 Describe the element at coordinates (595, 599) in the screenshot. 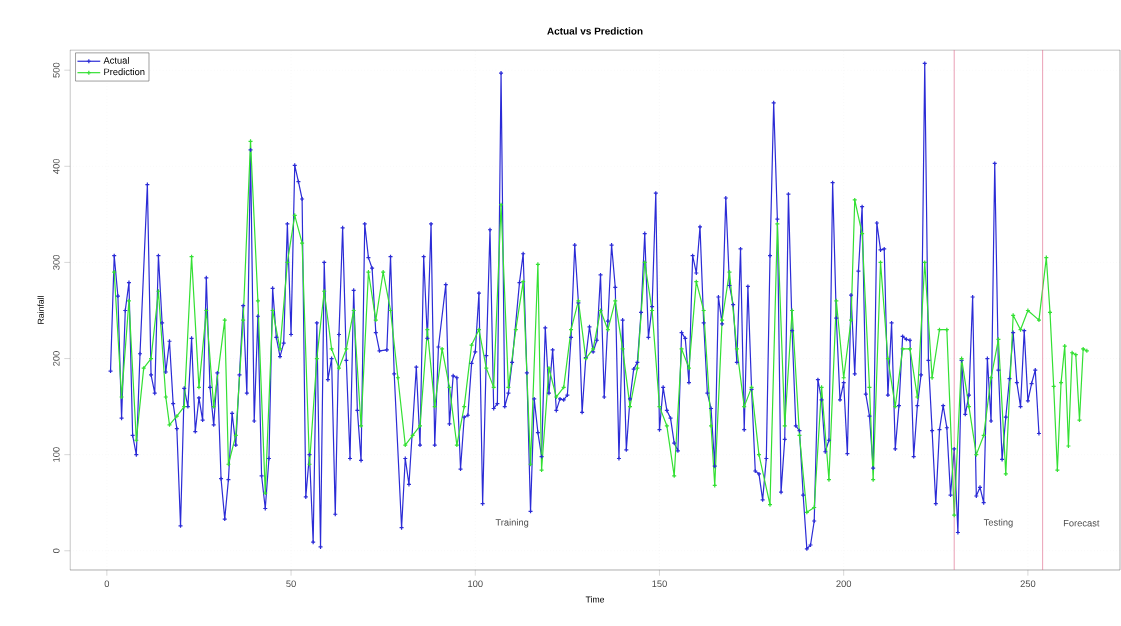

I see `x-axis-title: Time` at that location.